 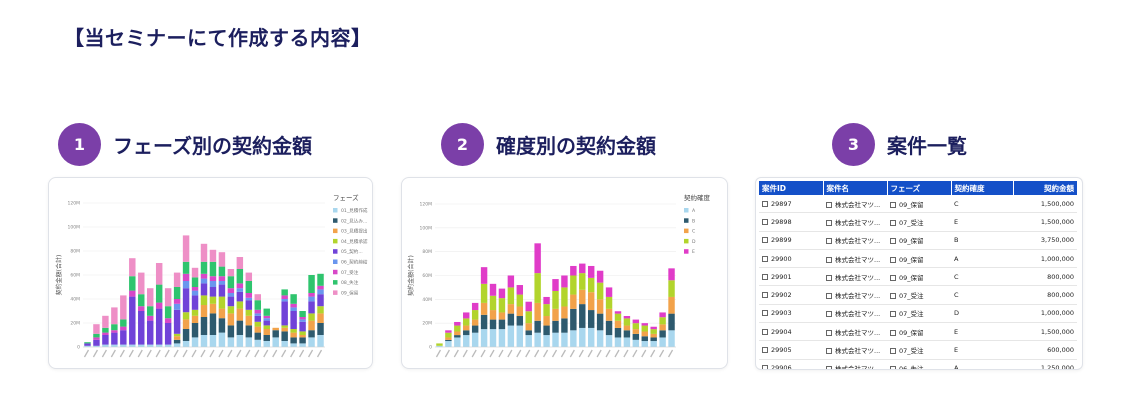 I want to click on cell-value: 800,000, so click(x=1060, y=295).